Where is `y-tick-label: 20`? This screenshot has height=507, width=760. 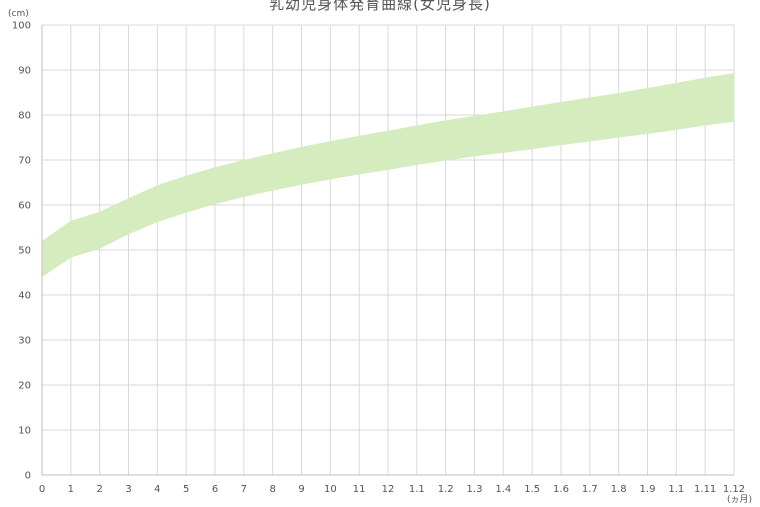 y-tick-label: 20 is located at coordinates (24, 386).